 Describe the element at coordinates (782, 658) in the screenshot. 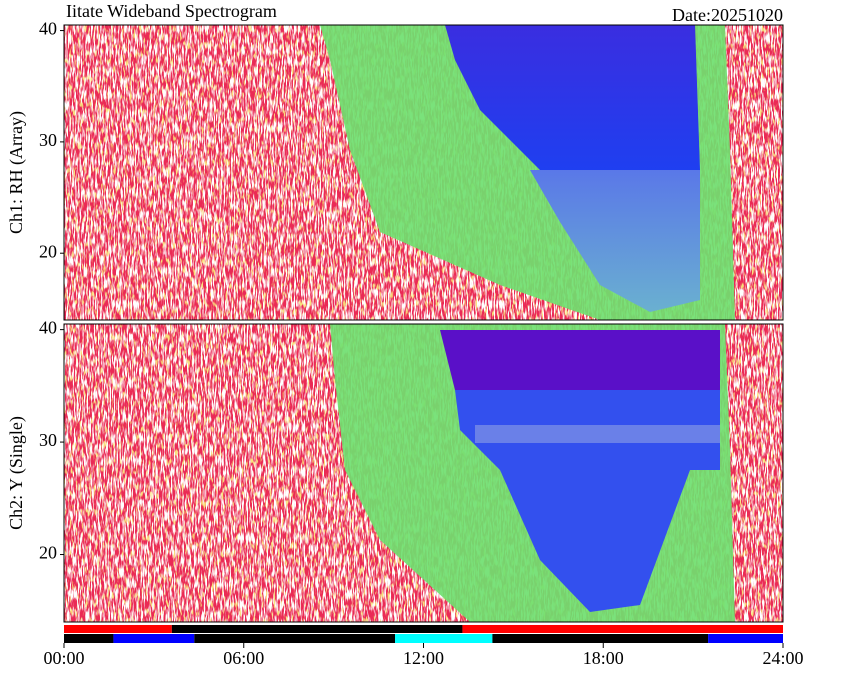

I see `x-tick-label: 24:00` at that location.